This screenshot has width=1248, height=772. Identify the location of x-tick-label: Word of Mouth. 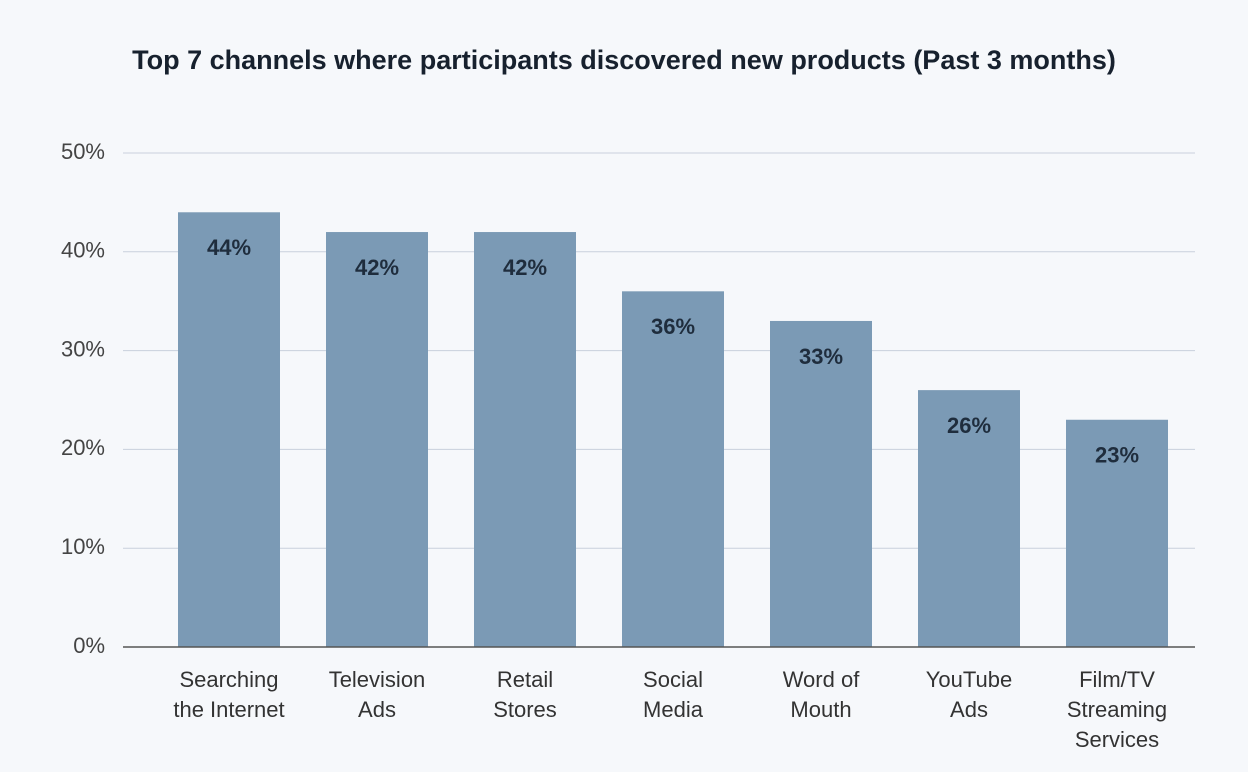
(822, 694).